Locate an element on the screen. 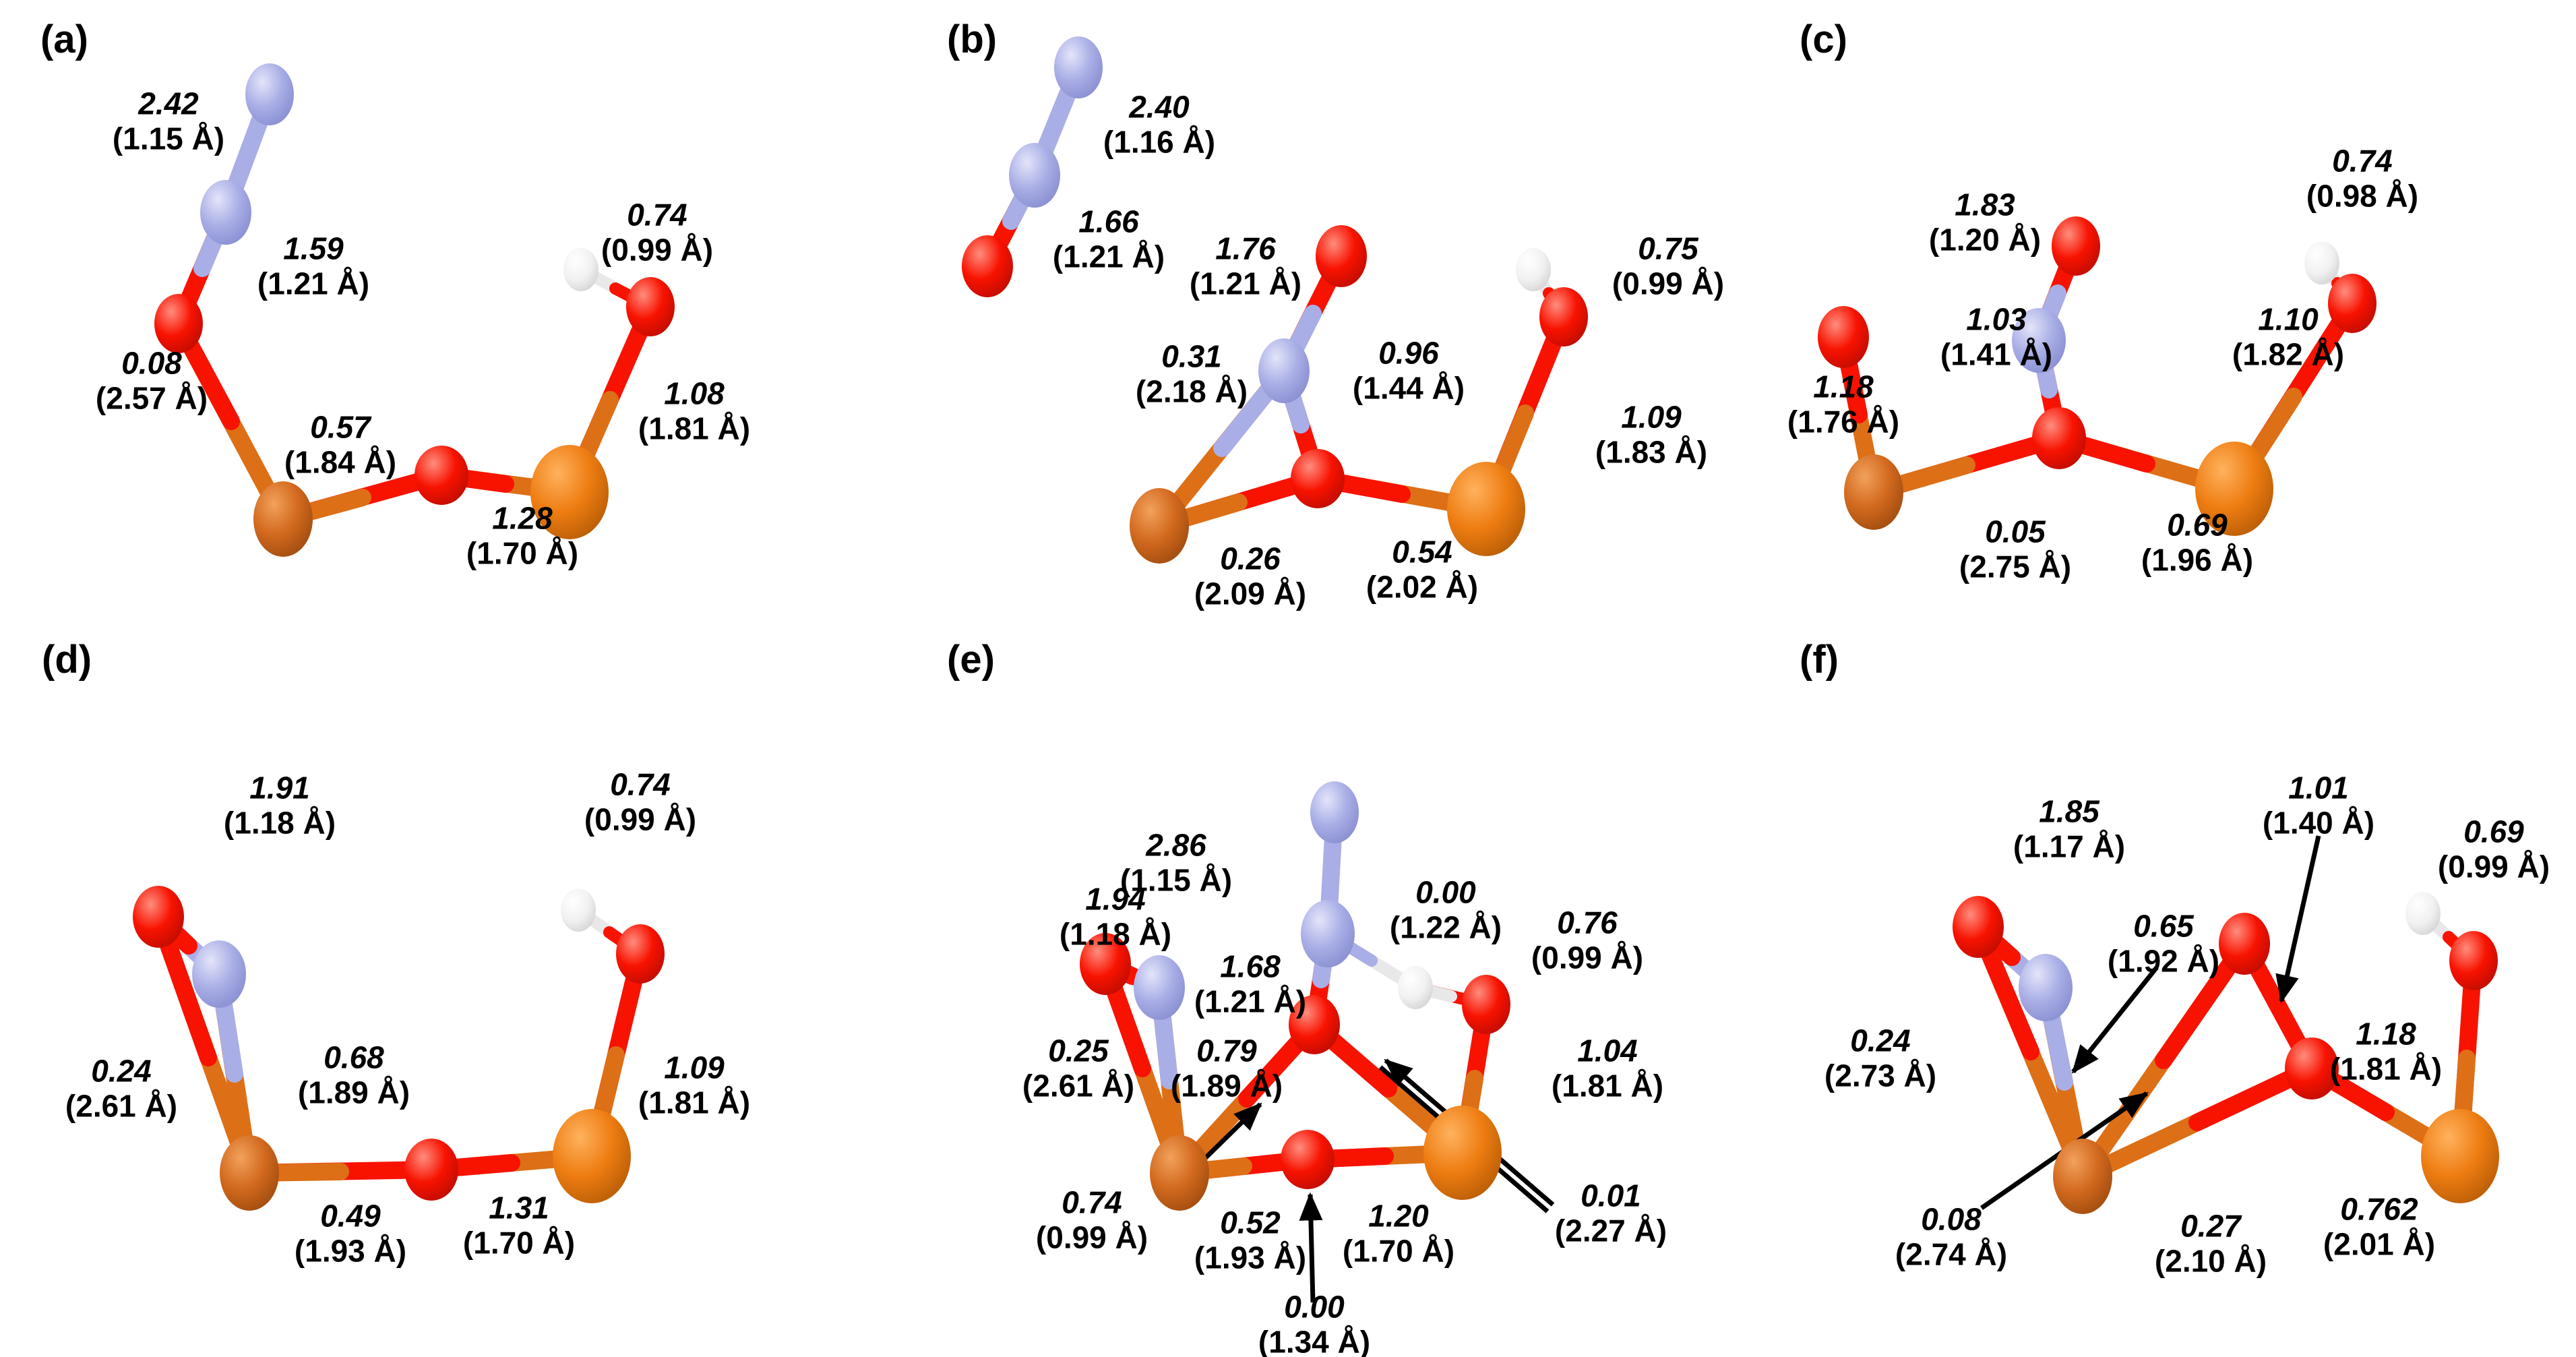 This screenshot has height=1357, width=2576. bond-label: 1.59 (1.21 Å) is located at coordinates (314, 266).